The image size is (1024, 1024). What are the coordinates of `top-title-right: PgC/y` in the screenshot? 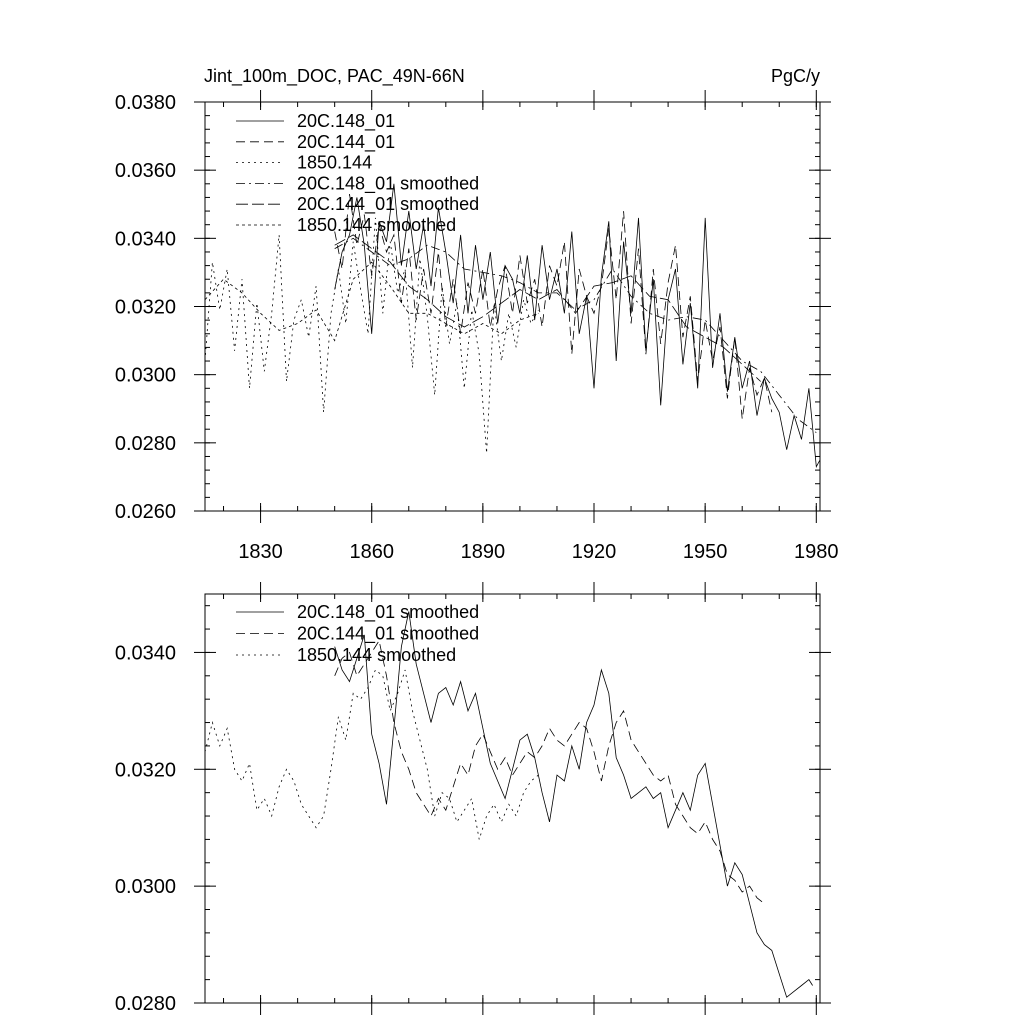 It's located at (795, 76).